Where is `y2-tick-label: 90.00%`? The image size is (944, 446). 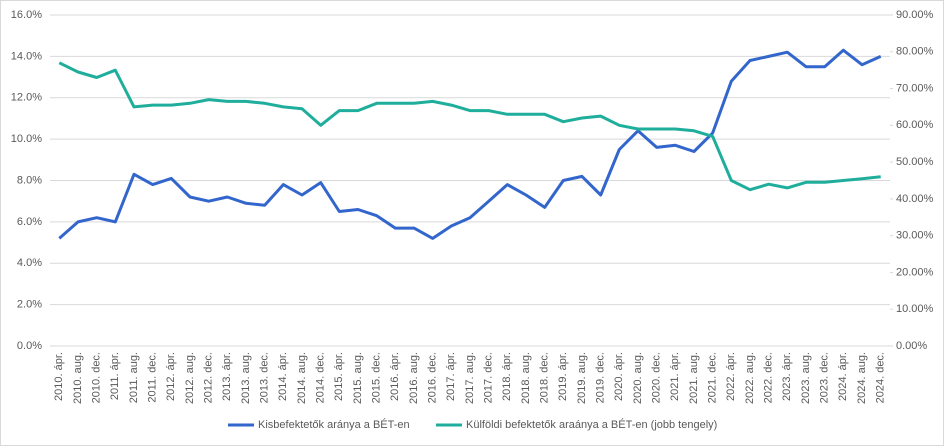
y2-tick-label: 90.00% is located at coordinates (915, 15).